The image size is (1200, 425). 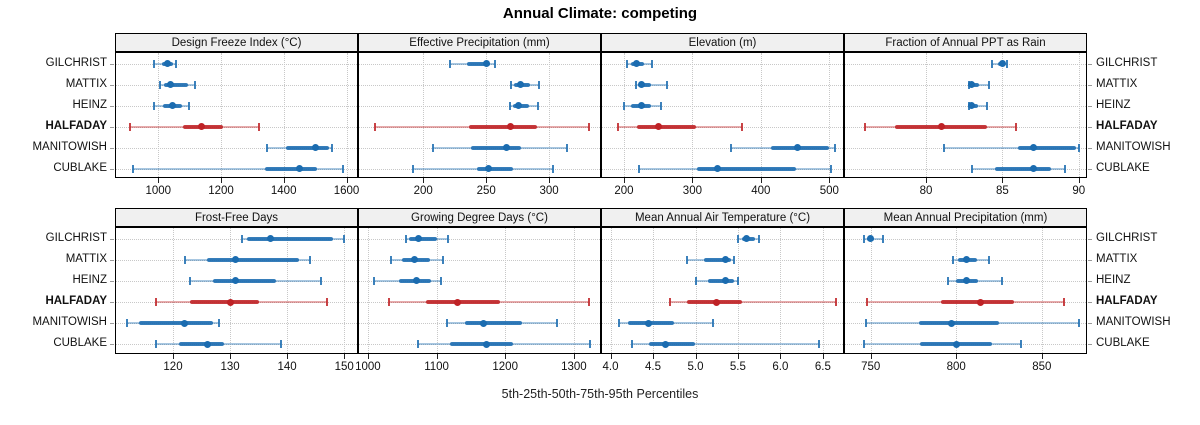 What do you see at coordinates (871, 367) in the screenshot?
I see `axis-tick-label: 750` at bounding box center [871, 367].